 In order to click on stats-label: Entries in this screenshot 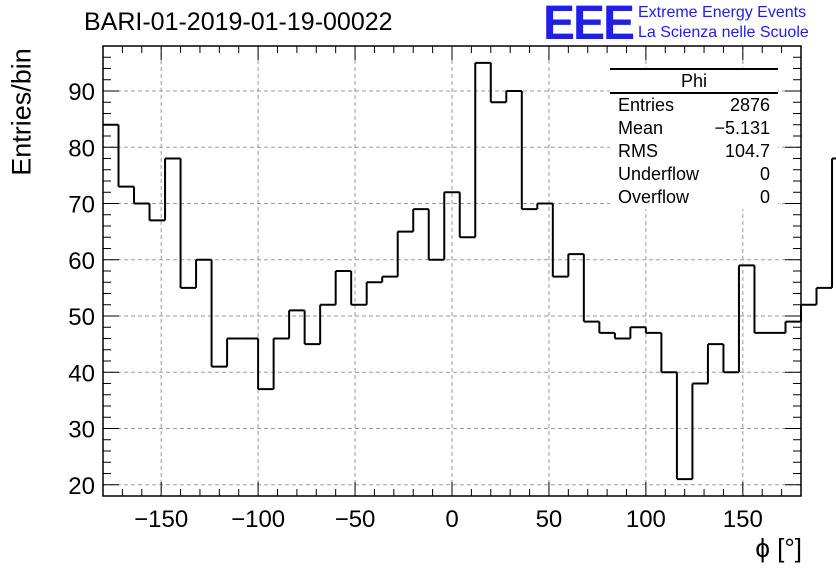, I will do `click(646, 105)`.